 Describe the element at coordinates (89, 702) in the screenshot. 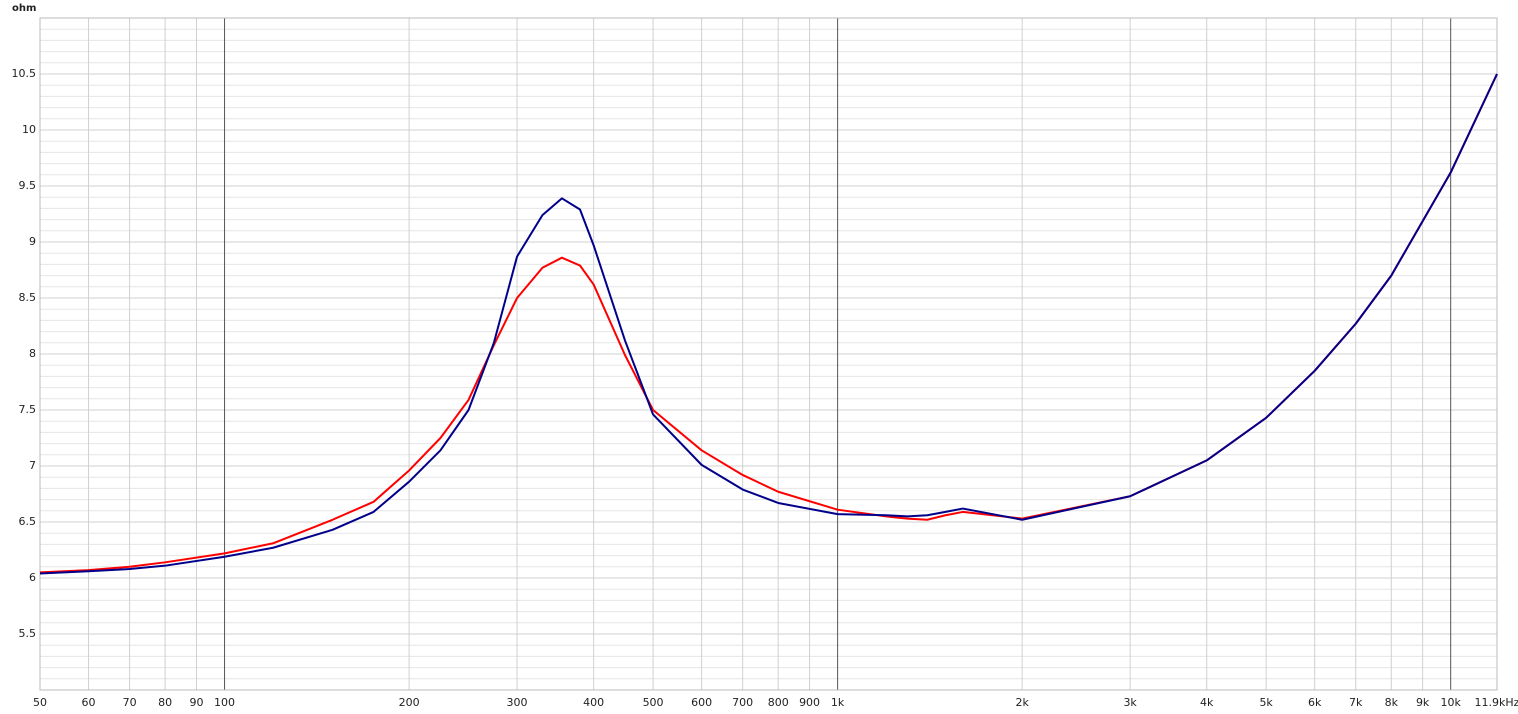

I see `x-tick-label: 60` at that location.